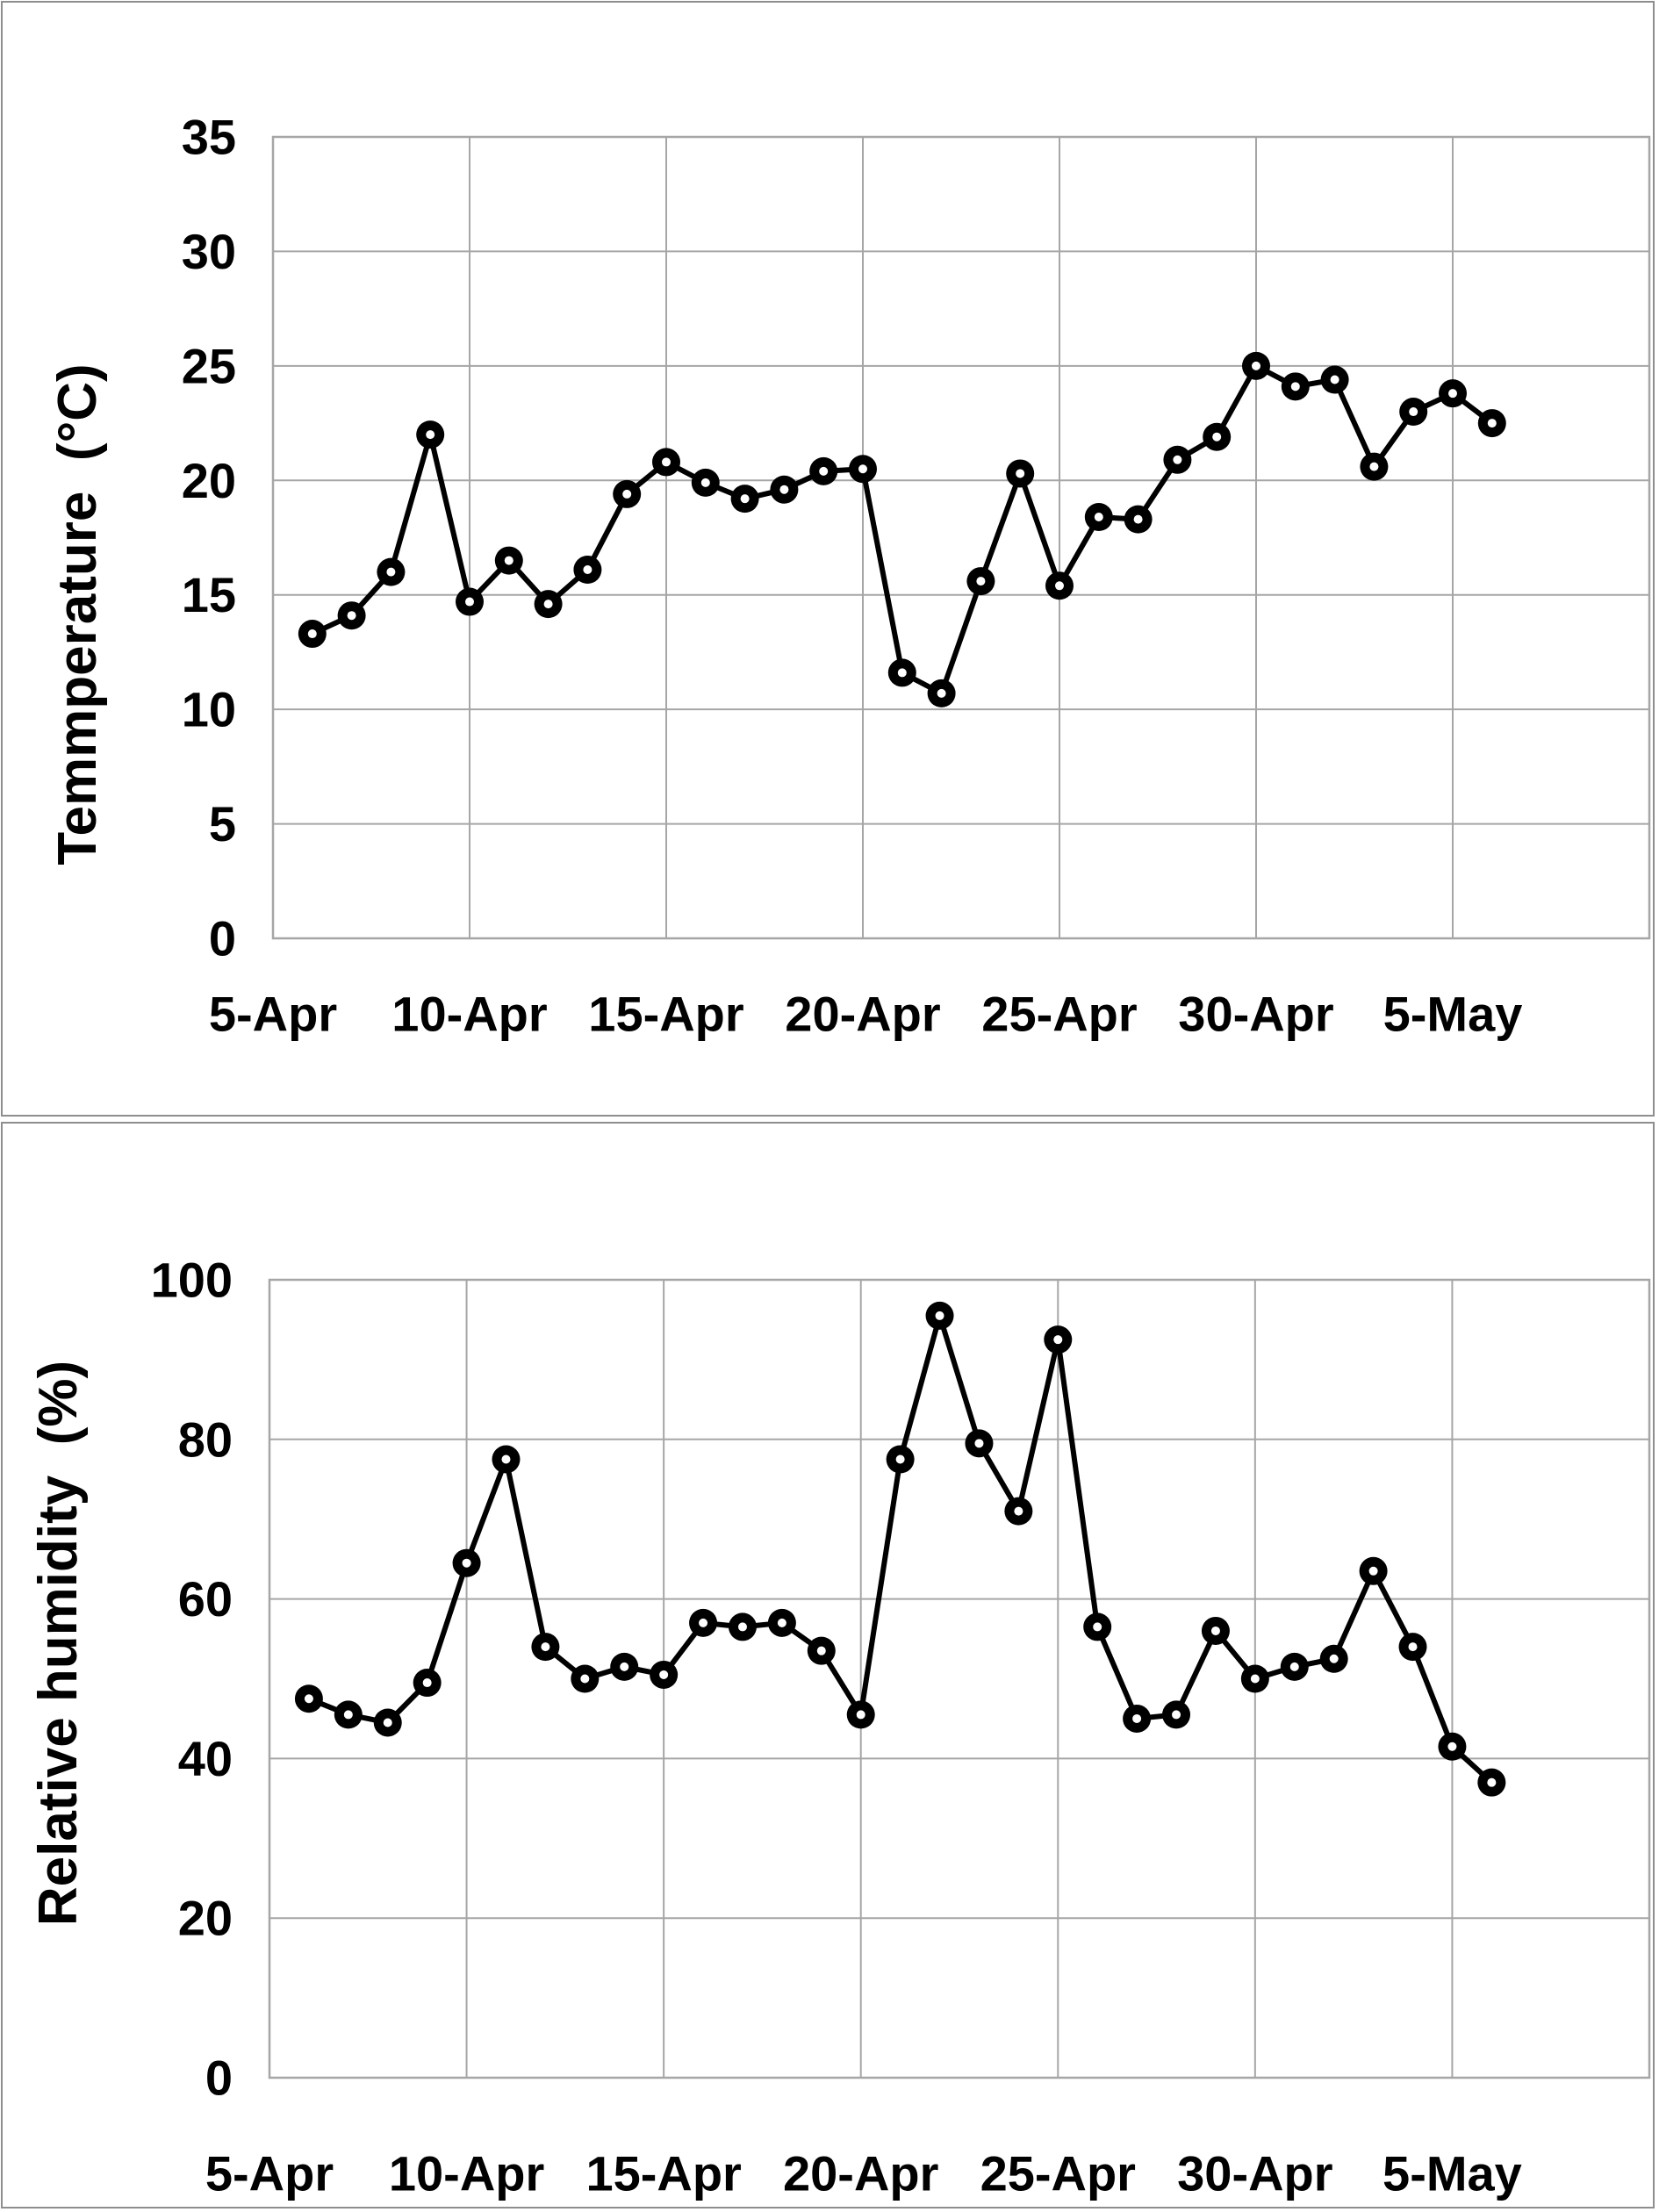 The width and height of the screenshot is (1659, 2212). I want to click on y-tick-label-40: 40, so click(206, 1758).